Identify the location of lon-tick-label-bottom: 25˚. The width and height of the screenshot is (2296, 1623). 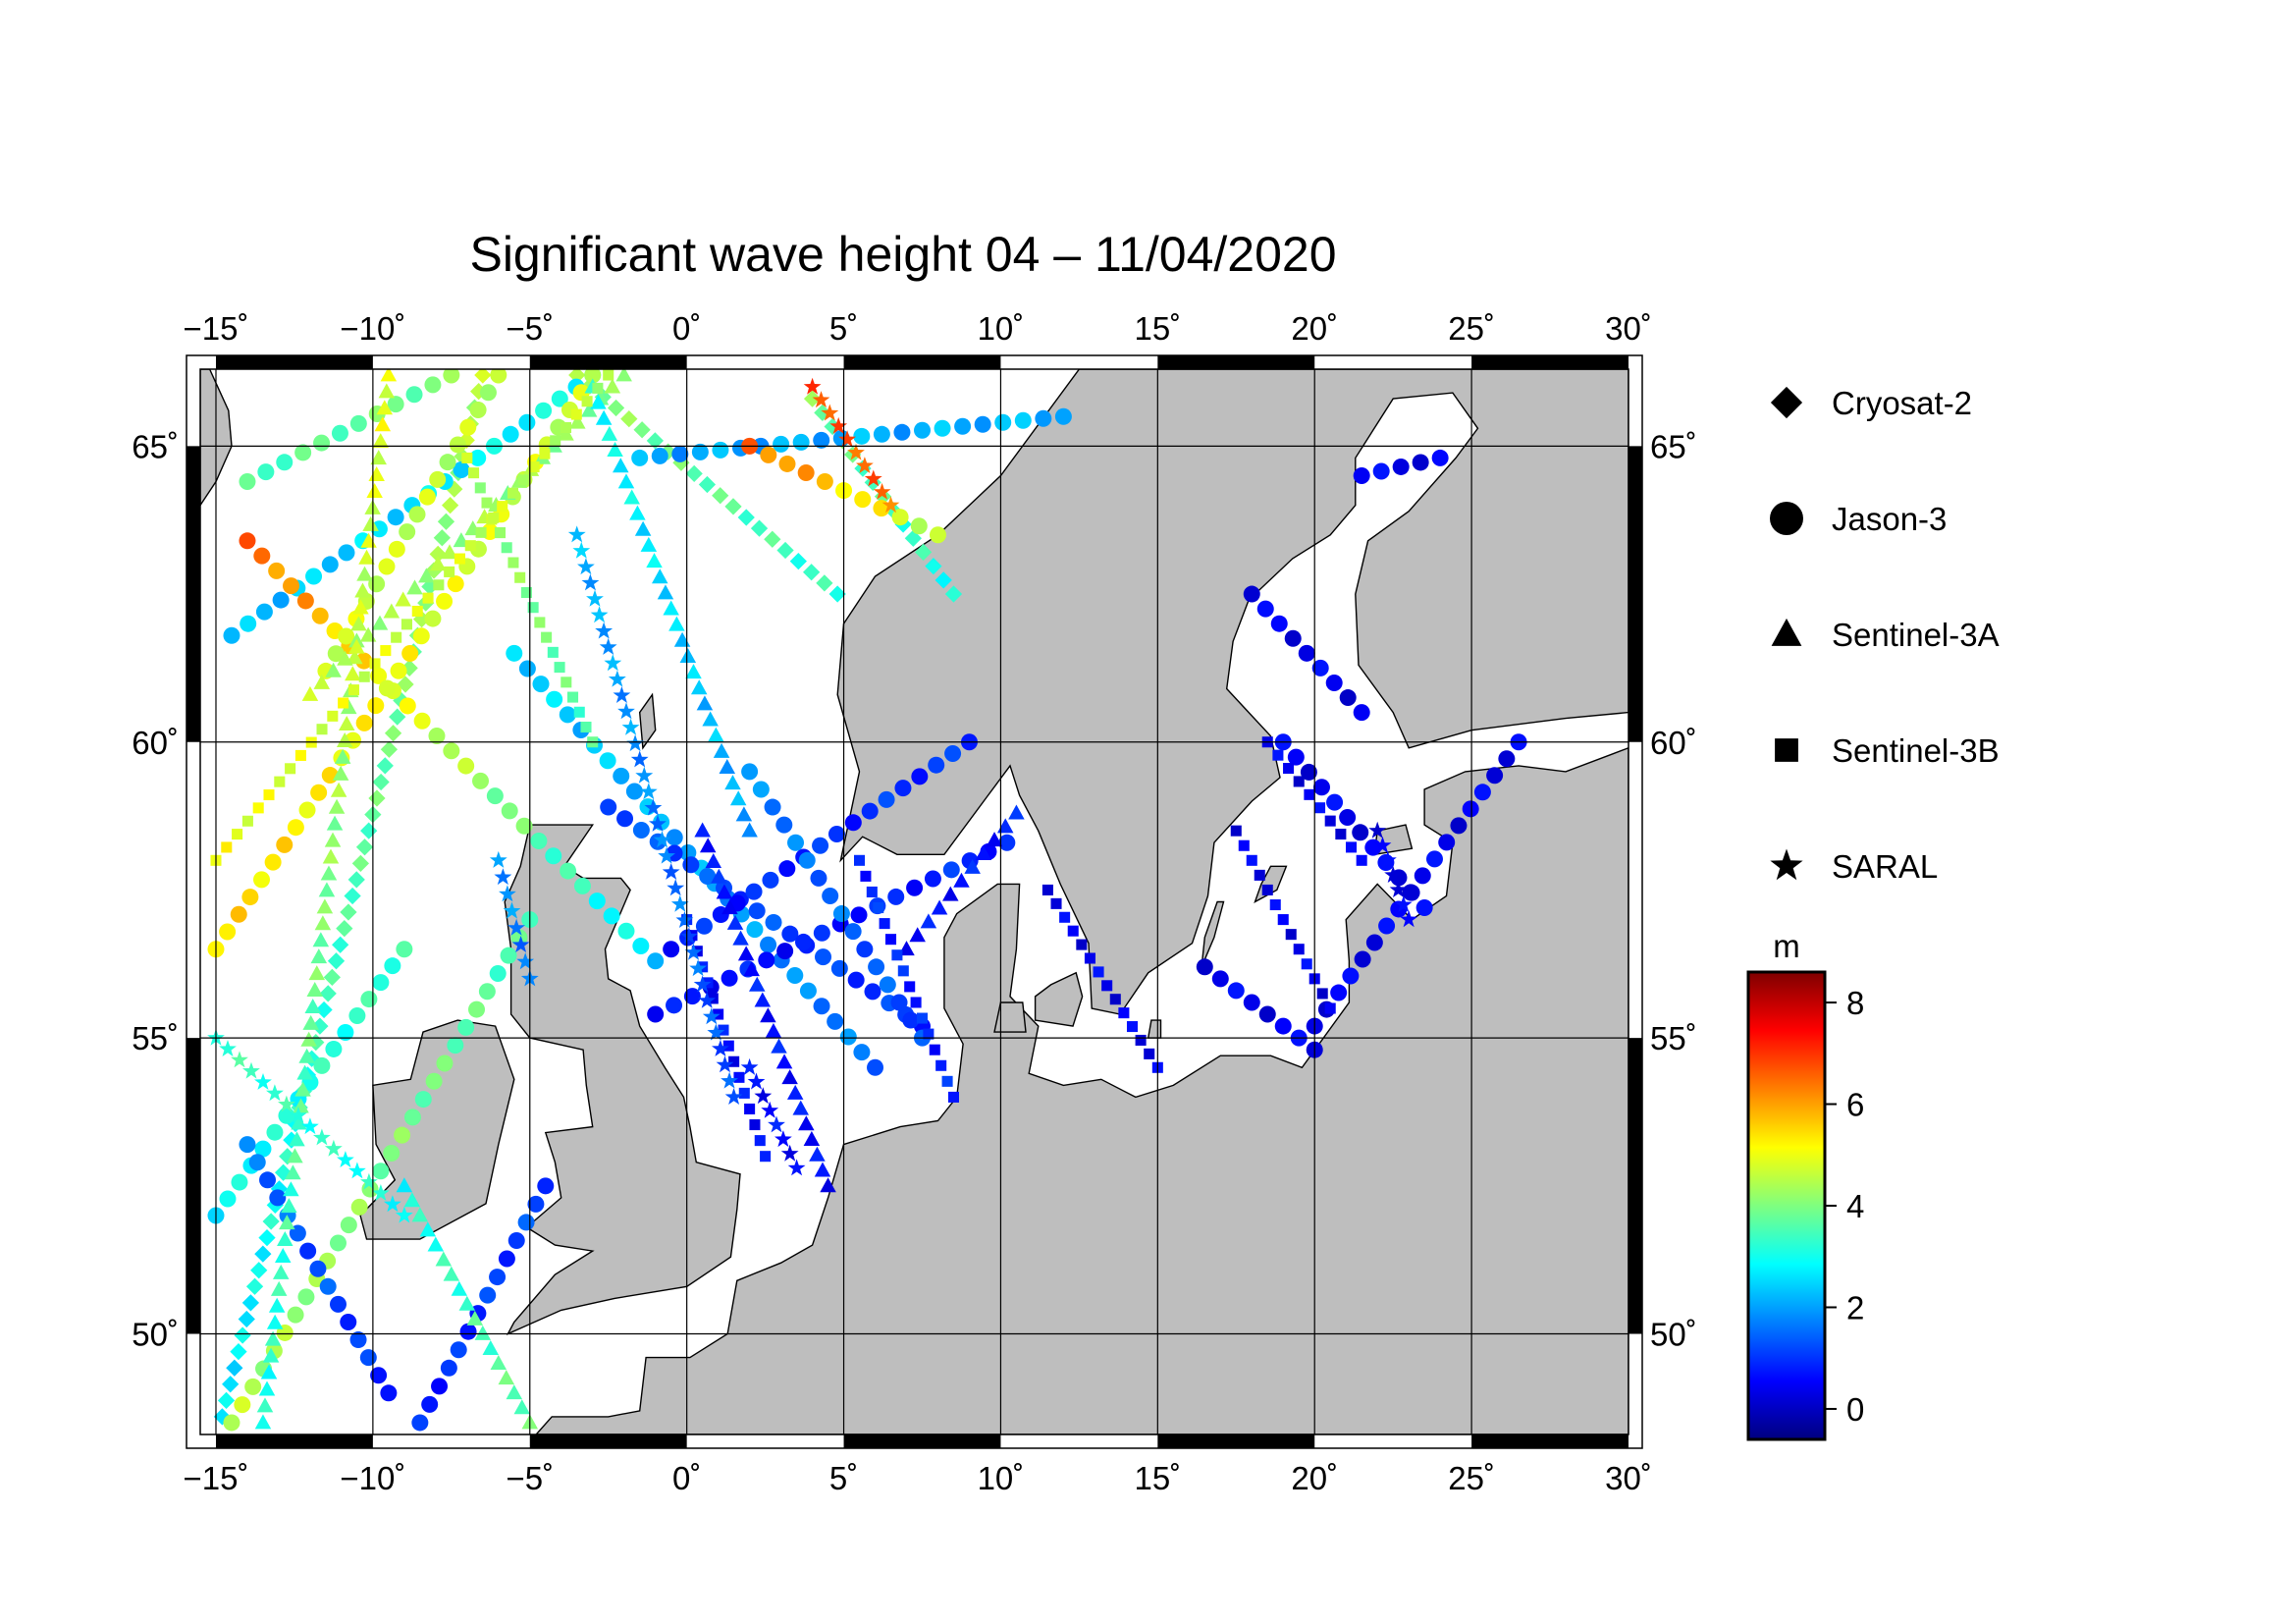
(1471, 1478).